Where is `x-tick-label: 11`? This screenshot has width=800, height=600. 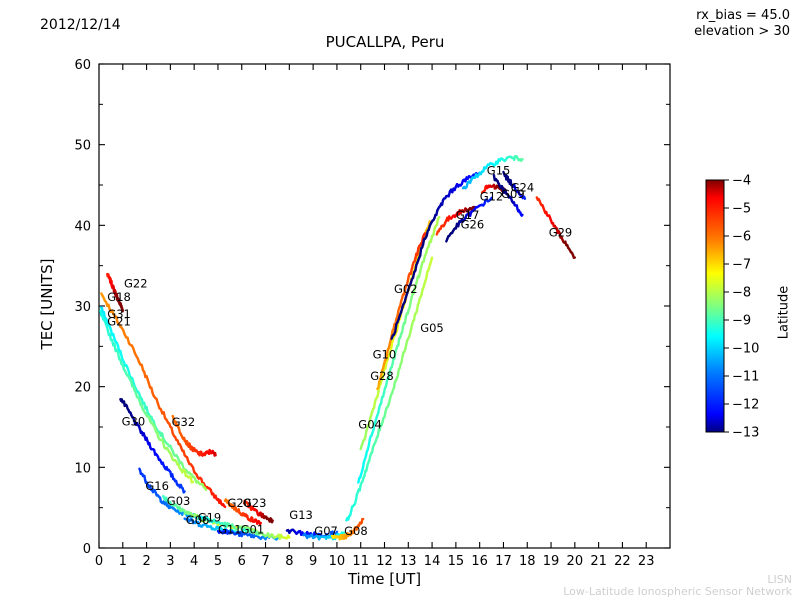 x-tick-label: 11 is located at coordinates (360, 561).